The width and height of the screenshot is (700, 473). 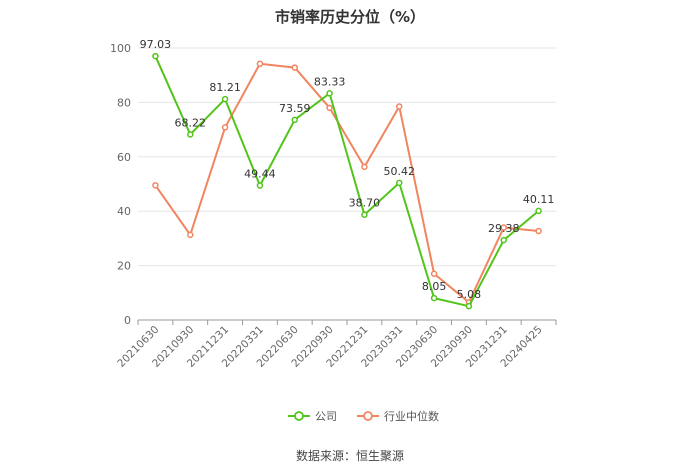 What do you see at coordinates (120, 48) in the screenshot?
I see `y-tick-label: 100` at bounding box center [120, 48].